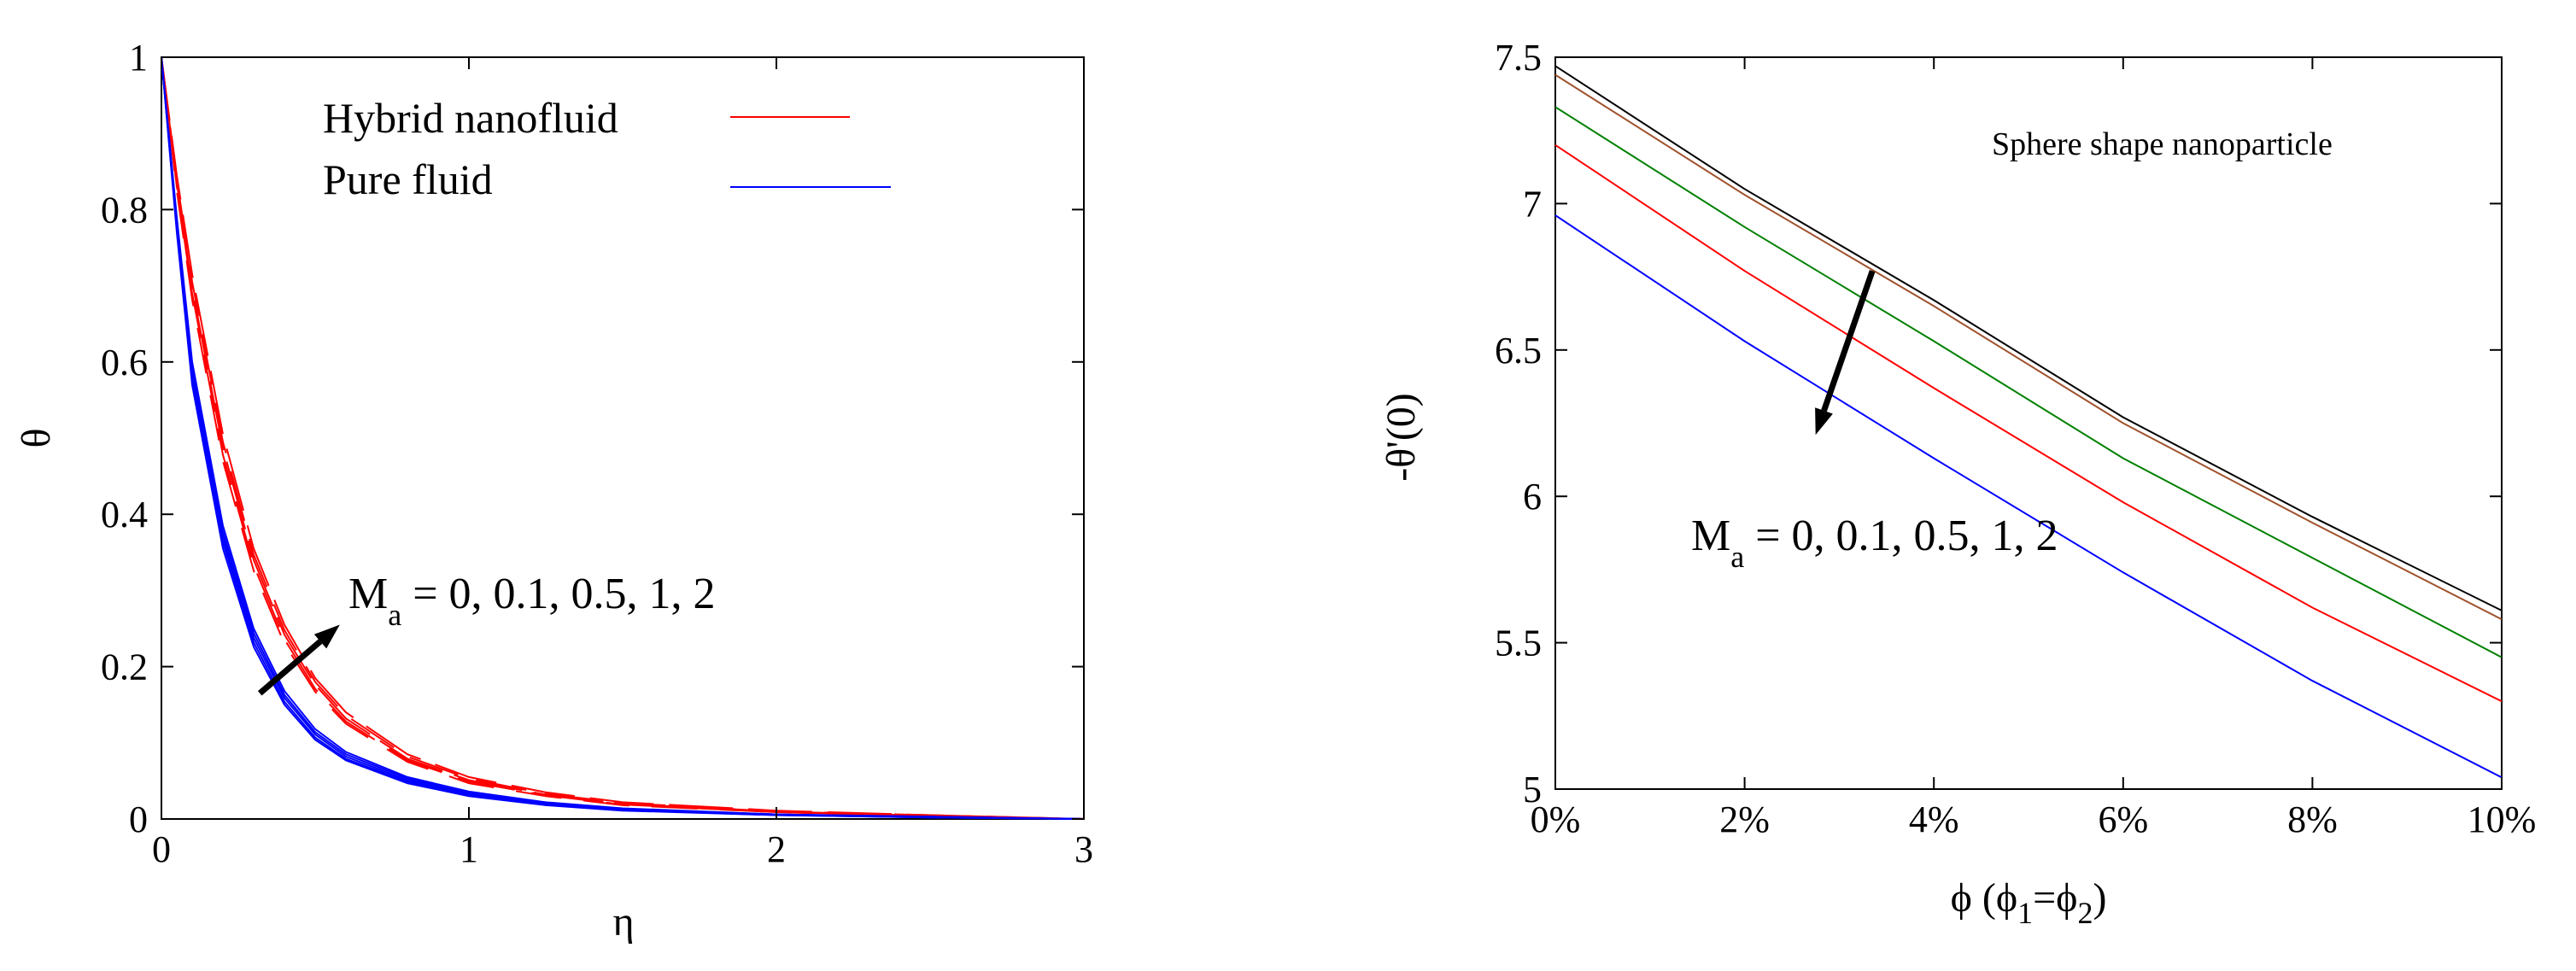  I want to click on chart1-direction-arrow, so click(298, 660).